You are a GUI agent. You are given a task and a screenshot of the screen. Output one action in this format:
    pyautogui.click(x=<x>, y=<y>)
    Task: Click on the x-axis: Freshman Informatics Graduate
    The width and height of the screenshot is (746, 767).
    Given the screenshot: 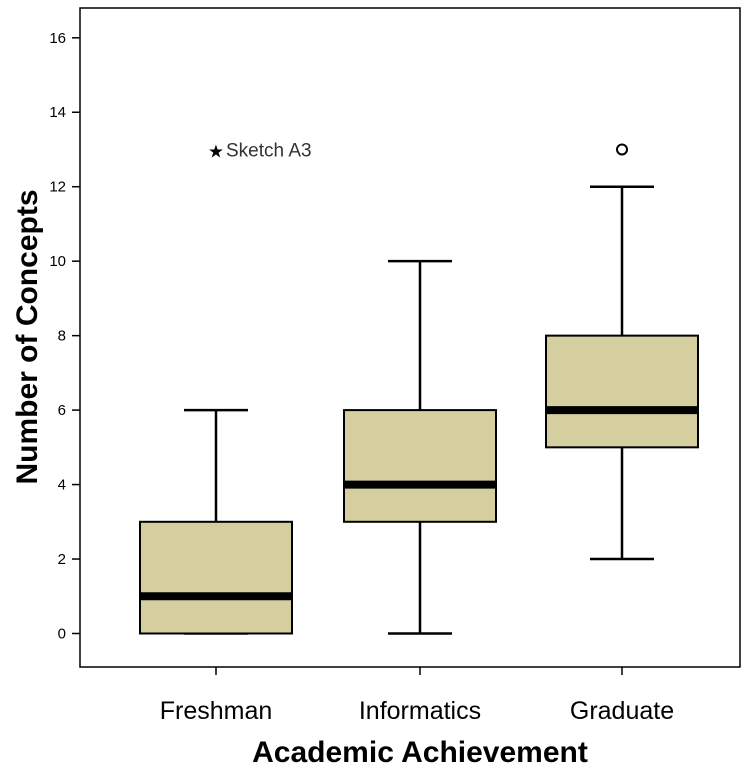 What is the action you would take?
    pyautogui.click(x=417, y=696)
    